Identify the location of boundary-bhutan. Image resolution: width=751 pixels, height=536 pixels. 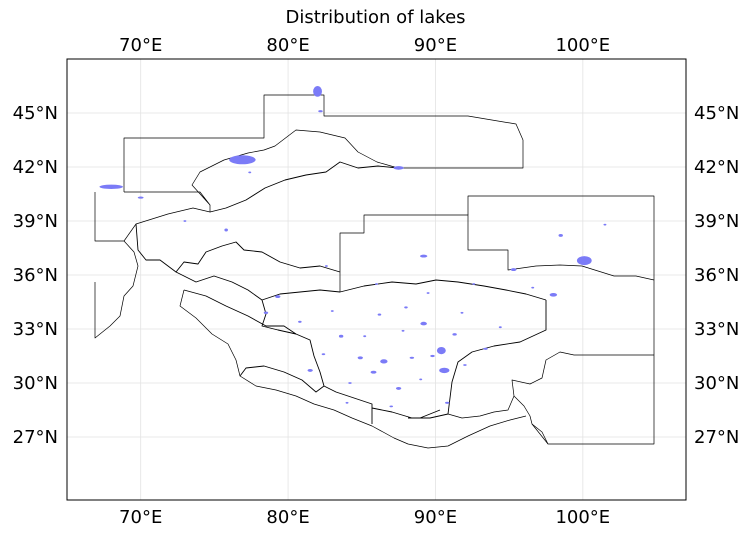
(424, 414).